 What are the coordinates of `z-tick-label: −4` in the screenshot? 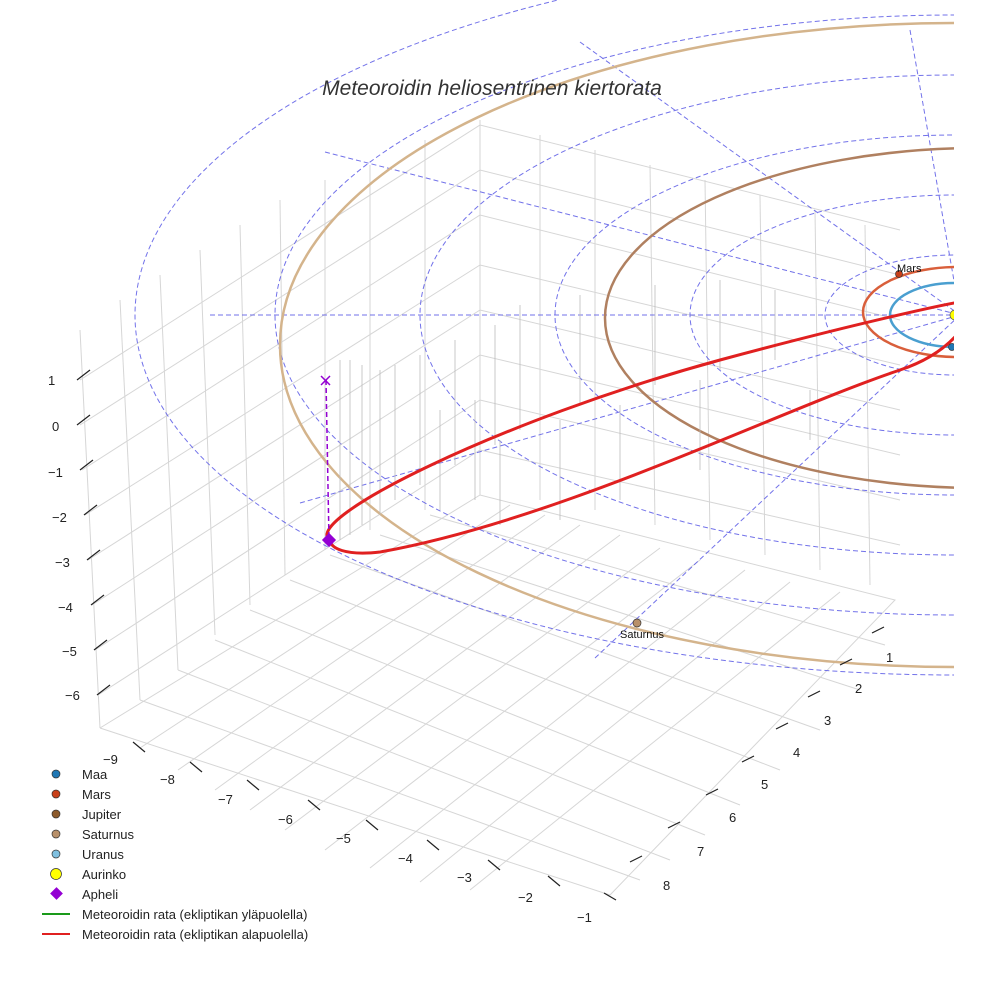 It's located at (65, 607).